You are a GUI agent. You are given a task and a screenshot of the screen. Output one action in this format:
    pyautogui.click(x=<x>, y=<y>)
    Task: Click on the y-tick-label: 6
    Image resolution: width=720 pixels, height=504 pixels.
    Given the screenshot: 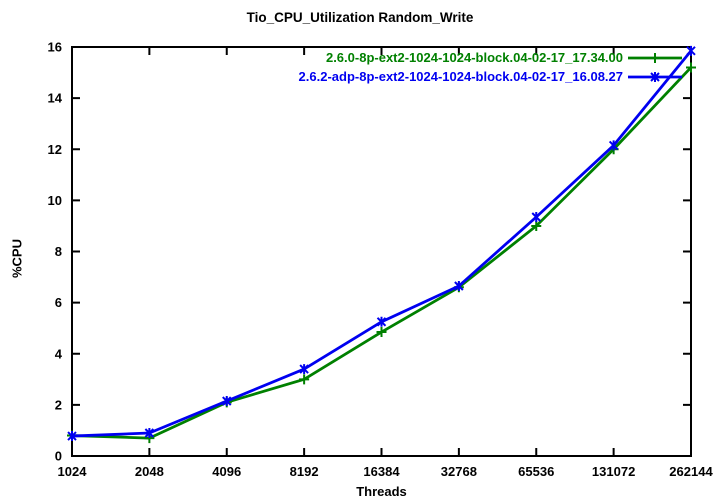 What is the action you would take?
    pyautogui.click(x=58, y=302)
    